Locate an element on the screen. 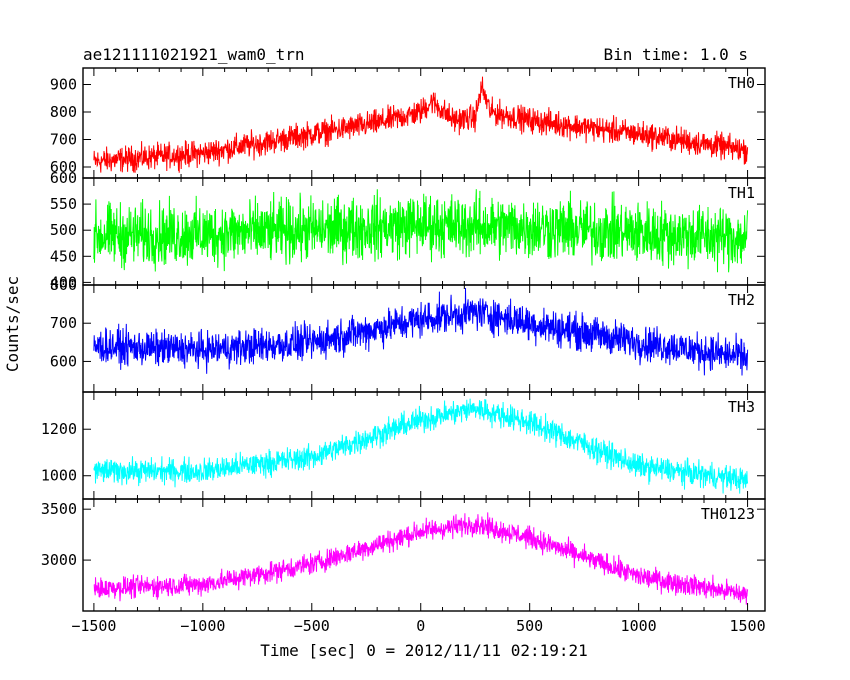 The width and height of the screenshot is (850, 680). y-tick-label: 900 is located at coordinates (63, 85).